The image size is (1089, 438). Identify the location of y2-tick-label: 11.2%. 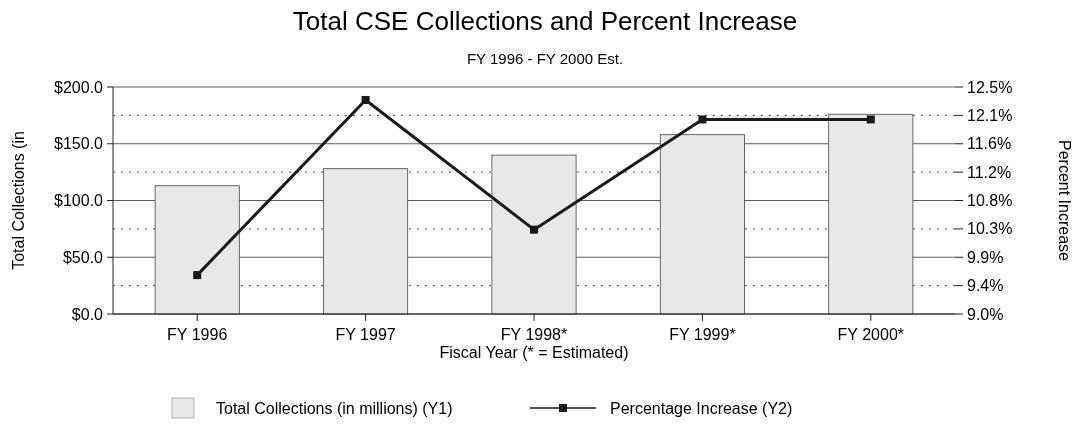
(989, 172).